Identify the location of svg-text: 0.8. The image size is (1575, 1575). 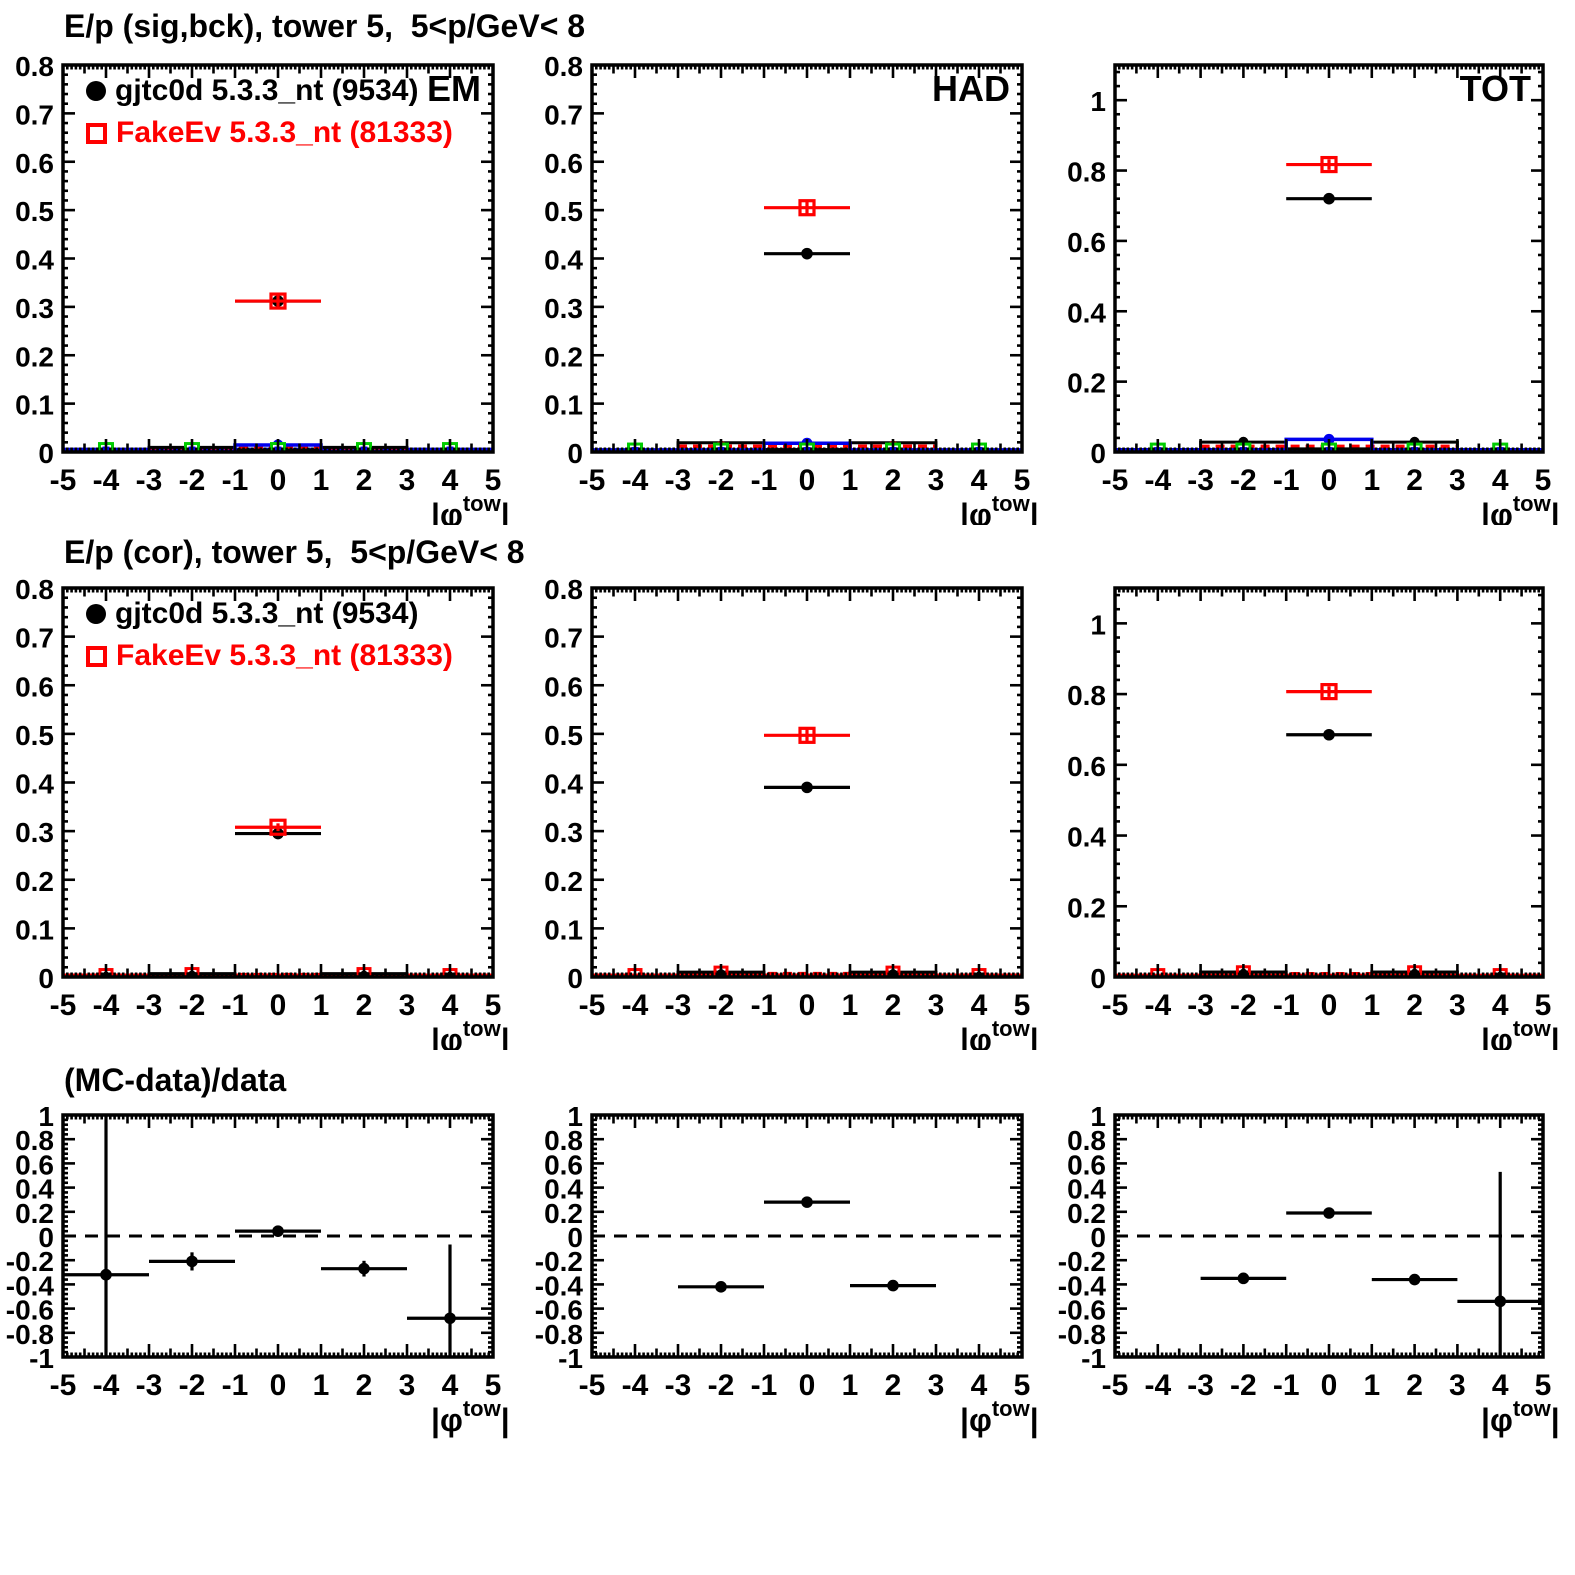
(563, 589).